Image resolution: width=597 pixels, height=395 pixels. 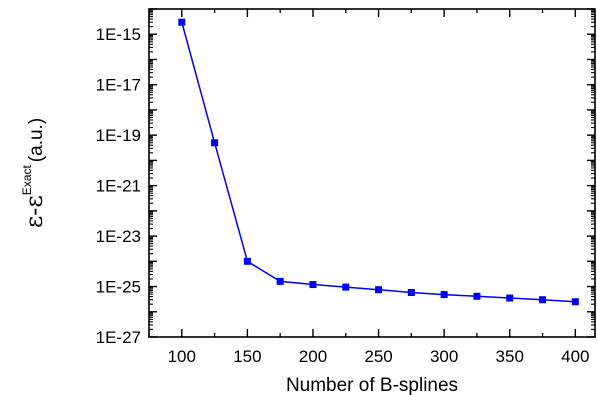 I want to click on y-tick-label: 1E-15, so click(x=118, y=34).